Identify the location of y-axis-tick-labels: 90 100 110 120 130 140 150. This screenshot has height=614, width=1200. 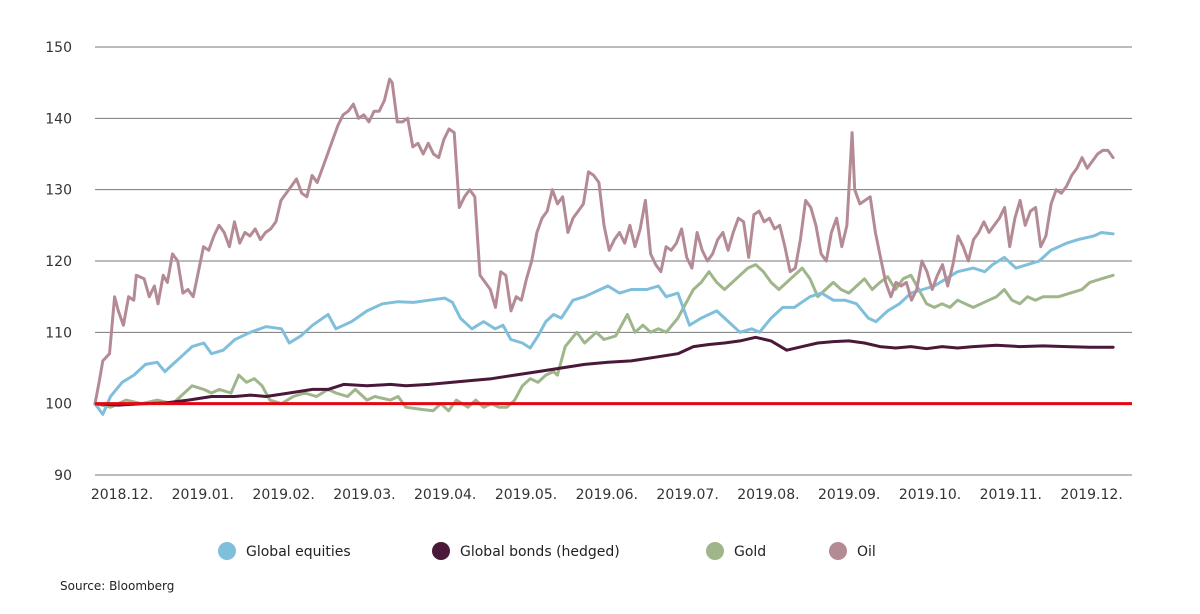
(58, 262).